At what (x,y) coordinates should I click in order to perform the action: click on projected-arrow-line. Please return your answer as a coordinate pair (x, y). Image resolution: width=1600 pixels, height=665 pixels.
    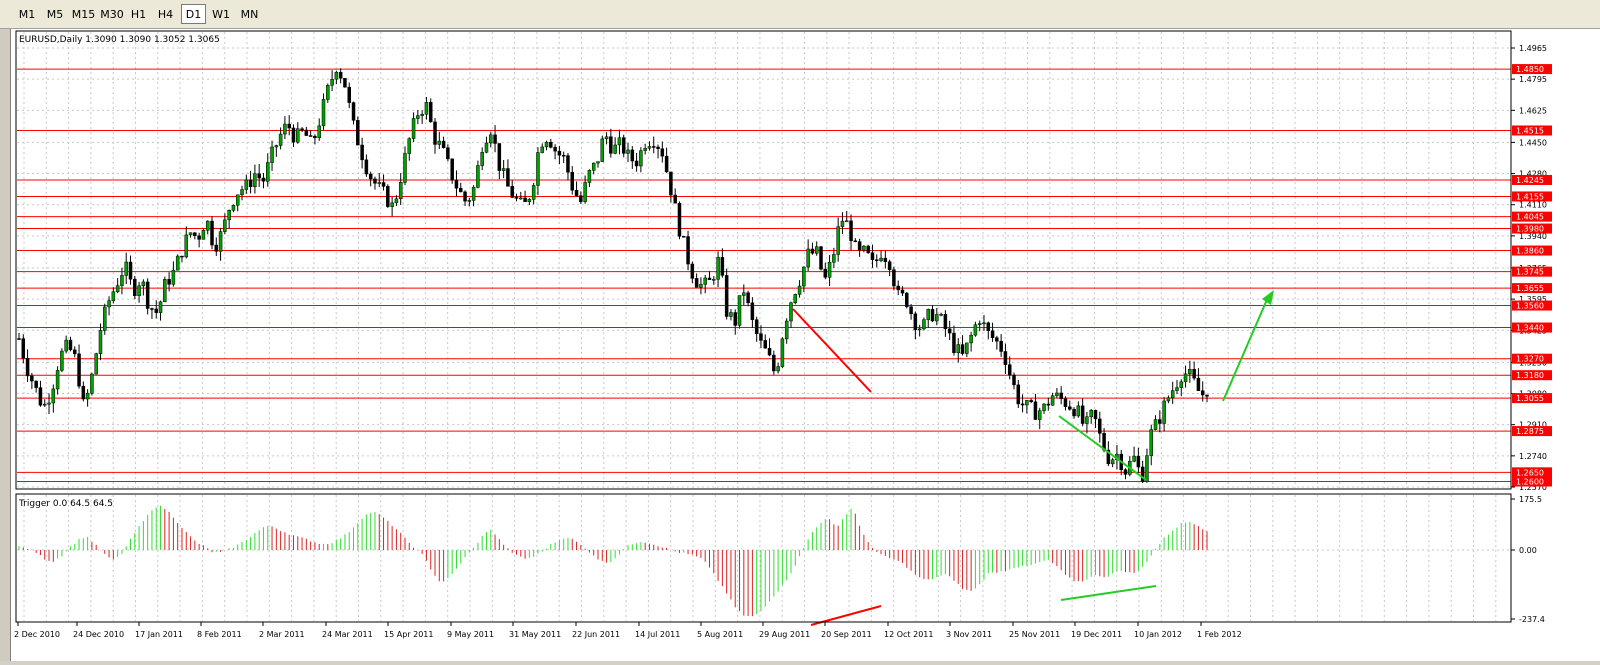
    Looking at the image, I should click on (1246, 348).